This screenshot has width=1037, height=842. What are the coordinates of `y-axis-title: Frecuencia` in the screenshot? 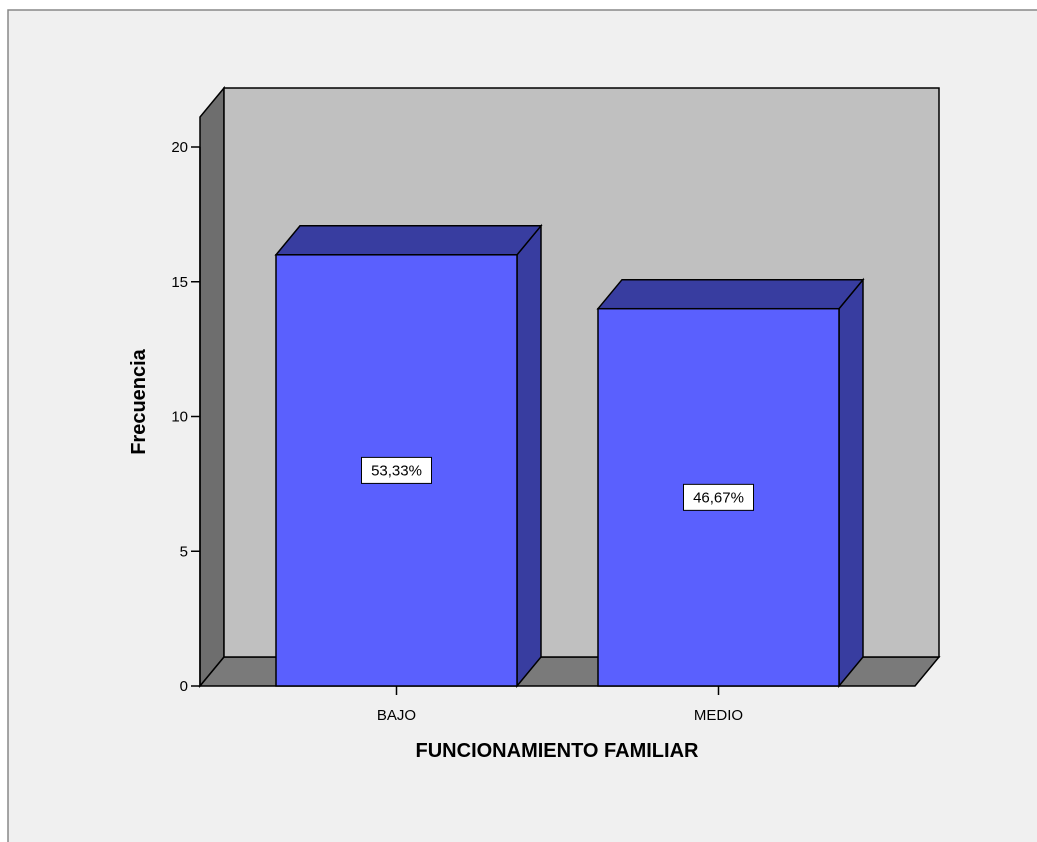 It's located at (139, 401).